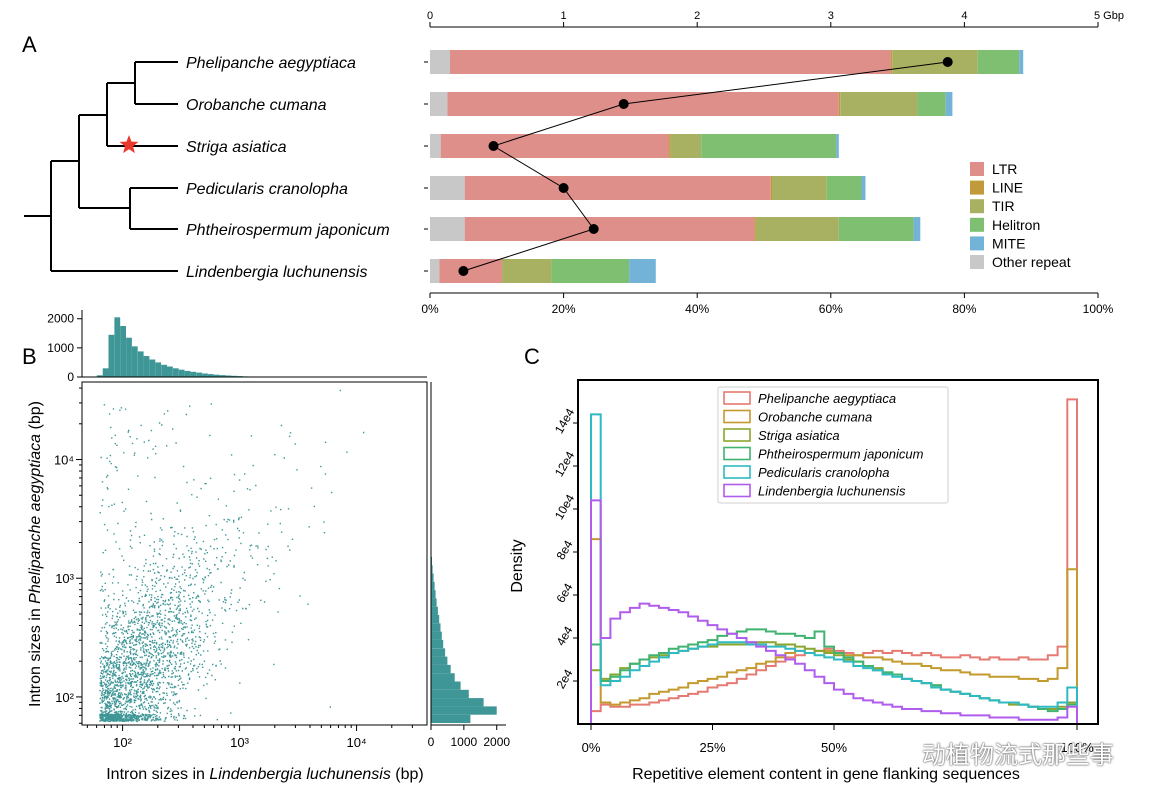 The width and height of the screenshot is (1150, 806). What do you see at coordinates (565, 507) in the screenshot?
I see `c-y-tick-label: 10e4` at bounding box center [565, 507].